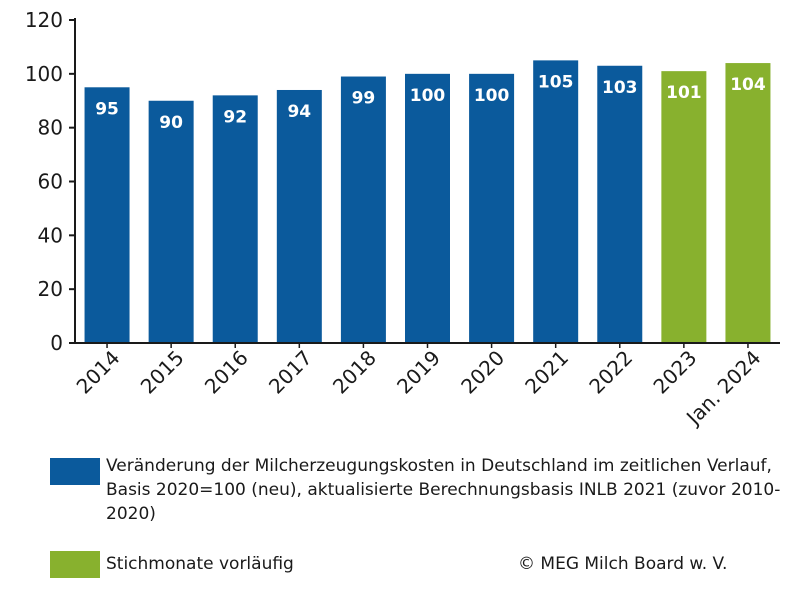  What do you see at coordinates (556, 82) in the screenshot?
I see `bar-value-label: 105` at bounding box center [556, 82].